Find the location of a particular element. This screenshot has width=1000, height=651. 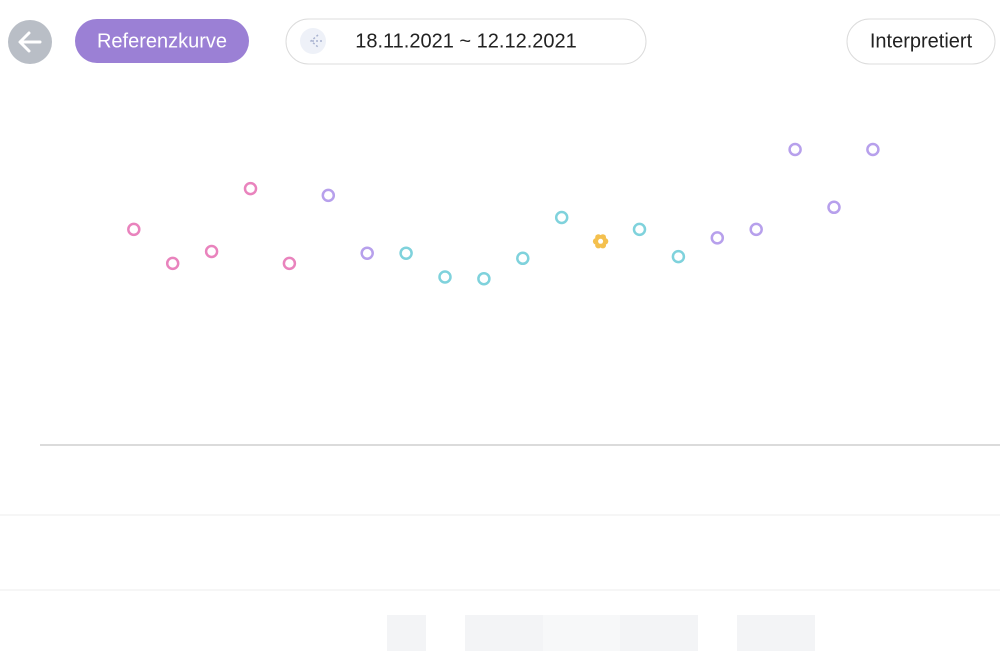

reference-button: Referenzkurve is located at coordinates (162, 41).